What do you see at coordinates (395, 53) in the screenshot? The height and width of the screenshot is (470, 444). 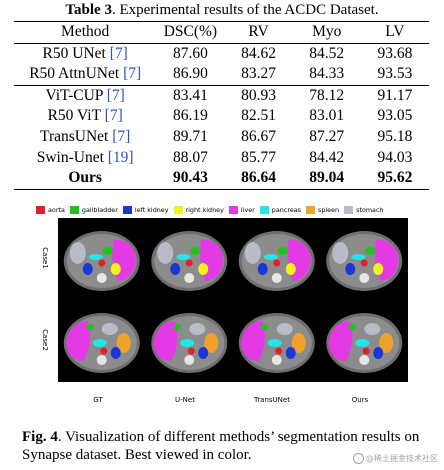 I see `cell-value: 93.68` at bounding box center [395, 53].